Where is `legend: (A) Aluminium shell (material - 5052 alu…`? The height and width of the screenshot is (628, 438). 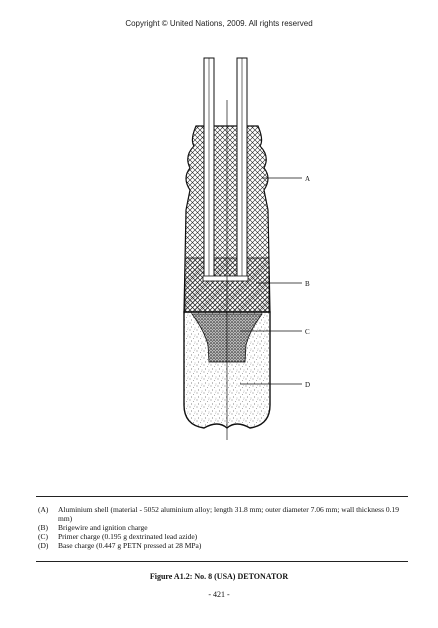 legend: (A) Aluminium shell (material - 5052 alu… is located at coordinates (222, 527).